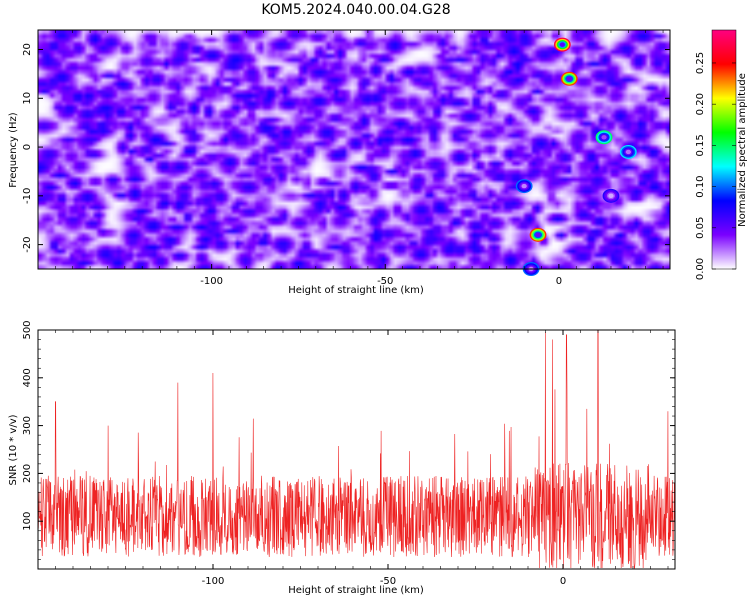  Describe the element at coordinates (742, 150) in the screenshot. I see `colorbar-label: Normalized spectral amplitude` at that location.